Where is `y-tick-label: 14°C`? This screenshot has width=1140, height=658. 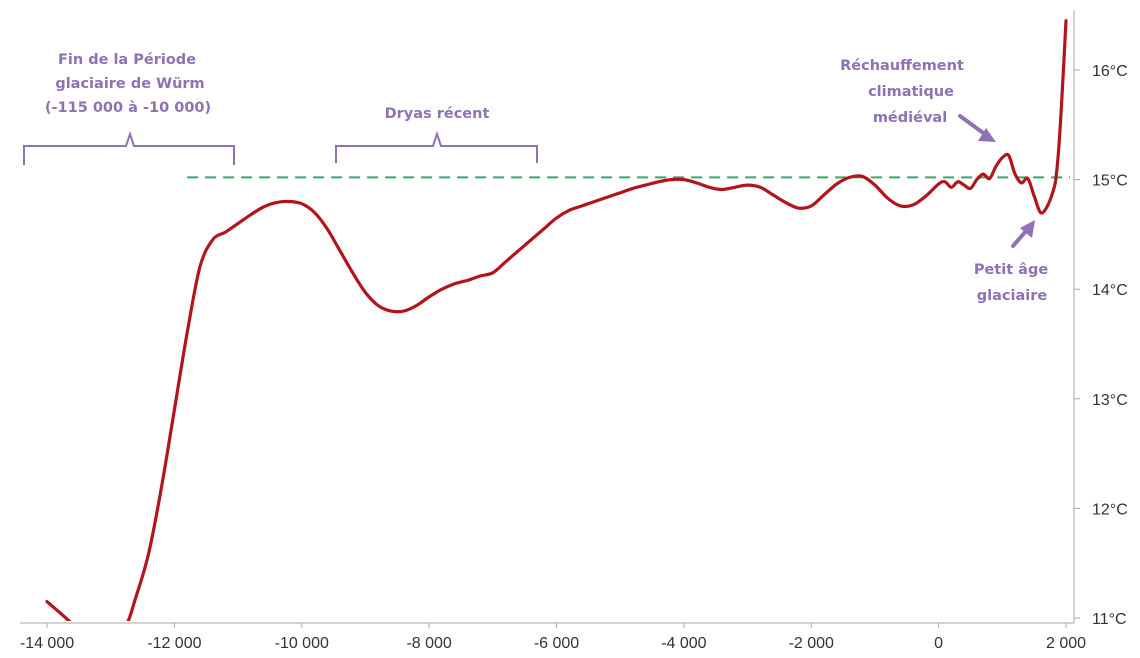
y-tick-label: 14°C is located at coordinates (1110, 290).